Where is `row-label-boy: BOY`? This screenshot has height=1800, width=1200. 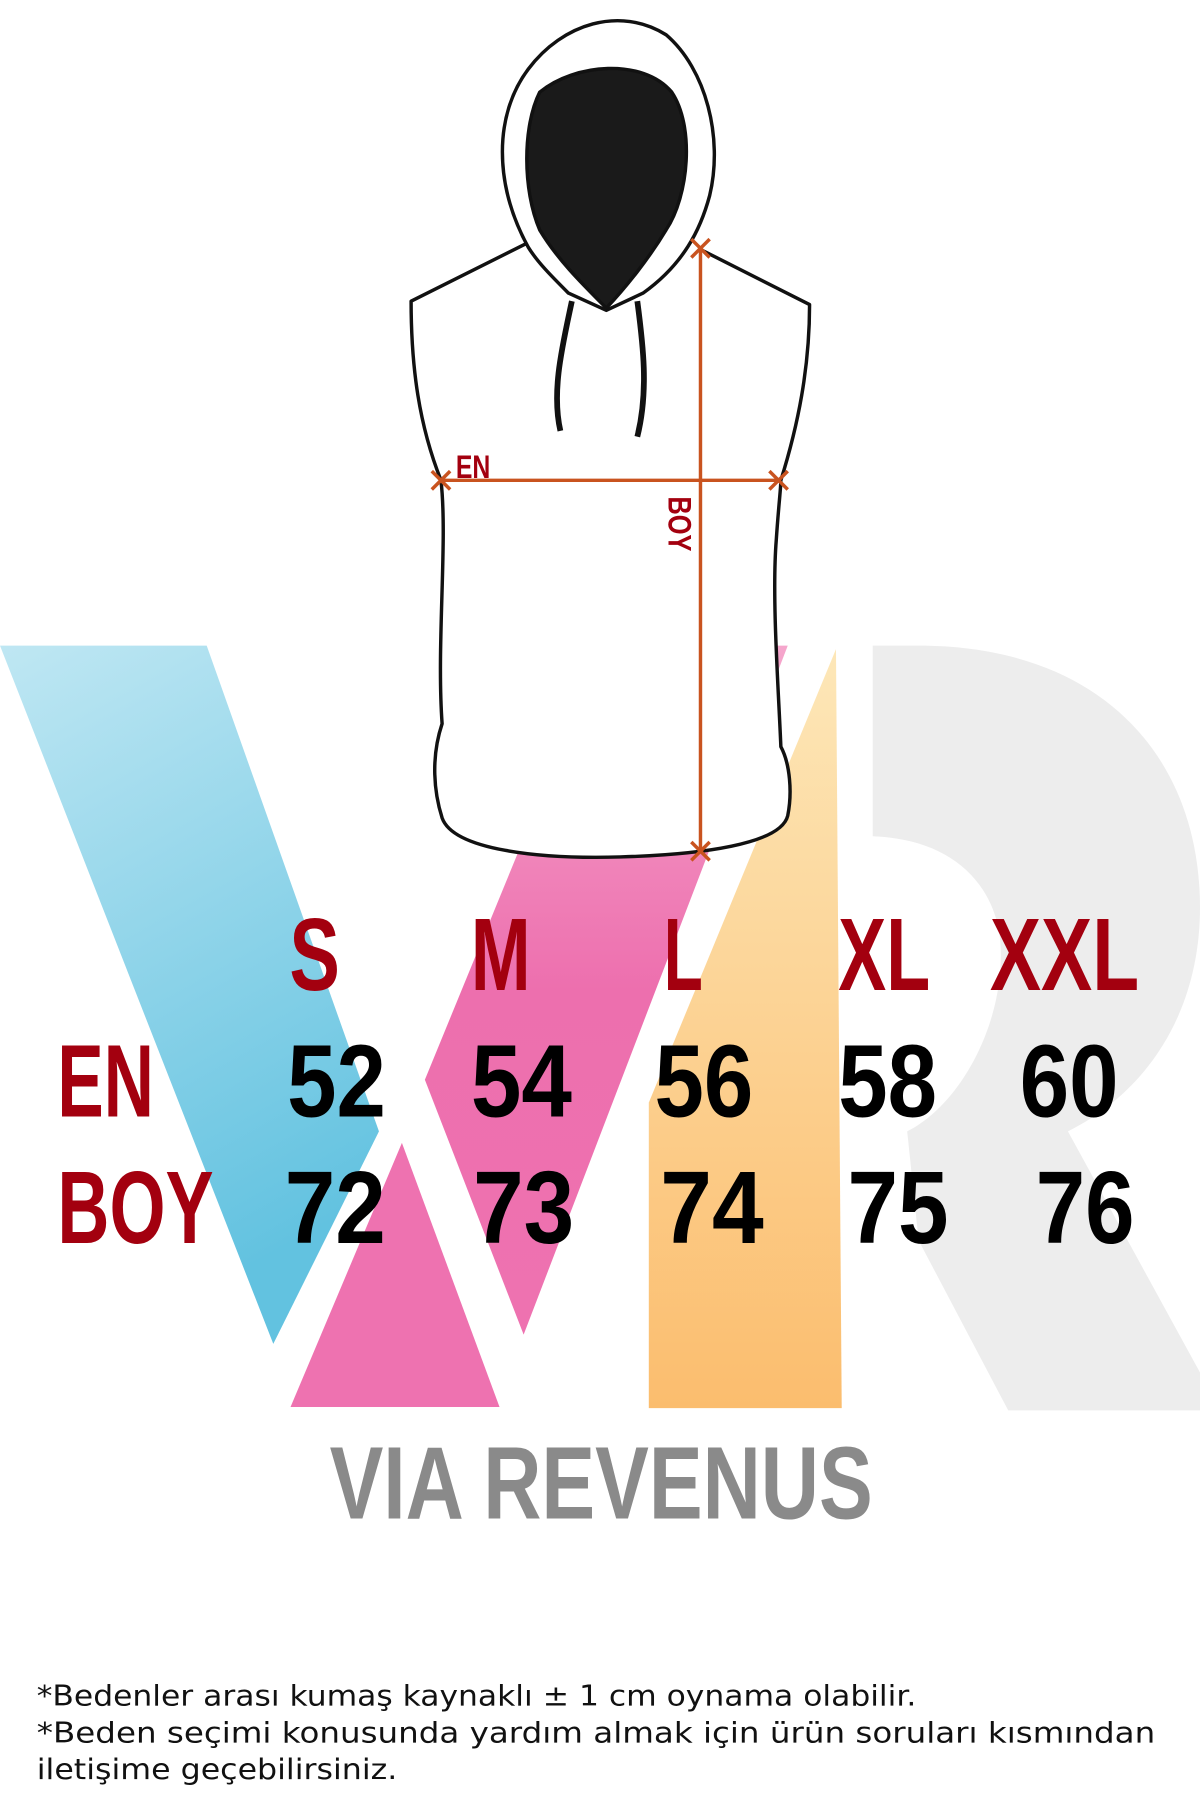 row-label-boy: BOY is located at coordinates (135, 1207).